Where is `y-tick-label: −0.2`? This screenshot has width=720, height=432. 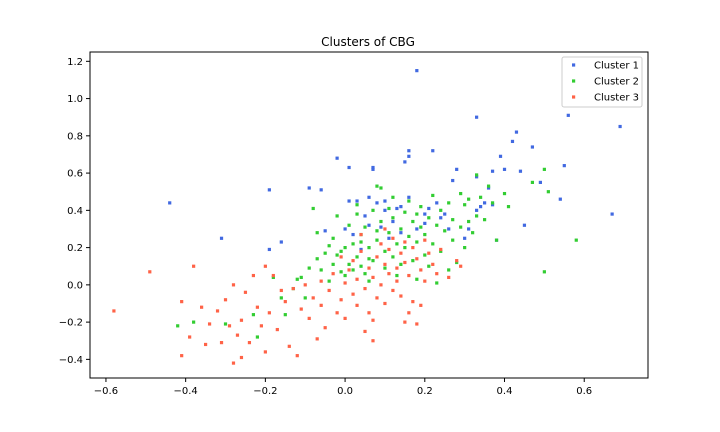
y-tick-label: −0.2 is located at coordinates (71, 323).